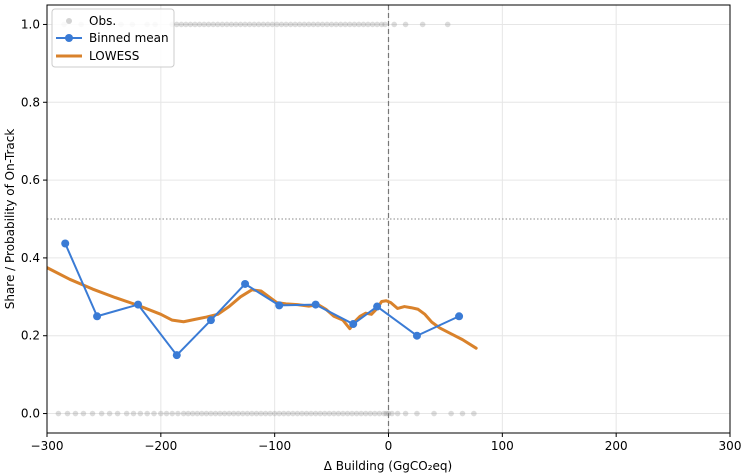 The height and width of the screenshot is (476, 744). What do you see at coordinates (616, 446) in the screenshot?
I see `x-tick-label: 200` at bounding box center [616, 446].